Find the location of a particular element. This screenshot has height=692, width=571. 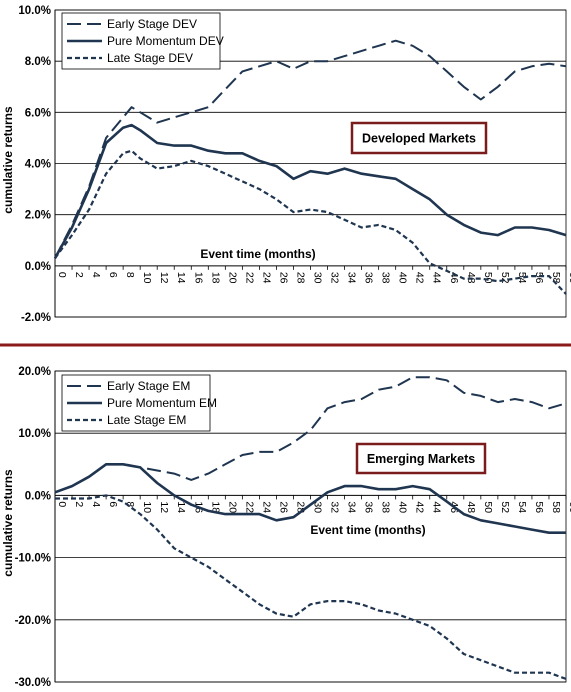

dev-x-tick-label: 2 is located at coordinates (79, 275).